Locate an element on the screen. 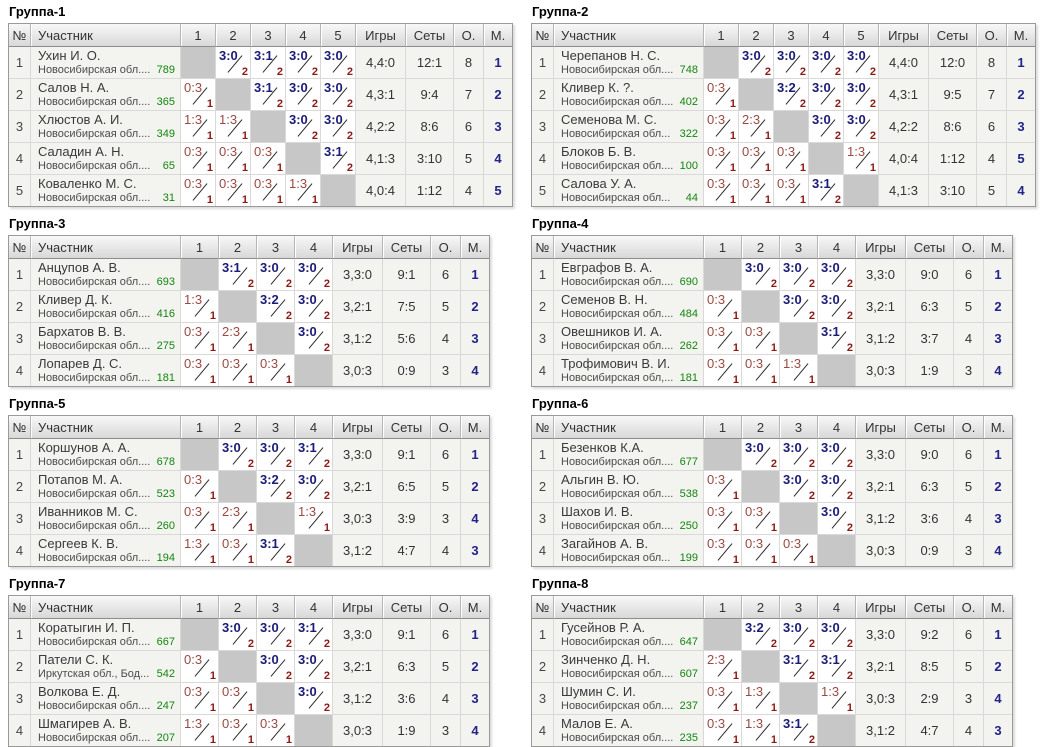  participant-rating: 44 is located at coordinates (691, 198).